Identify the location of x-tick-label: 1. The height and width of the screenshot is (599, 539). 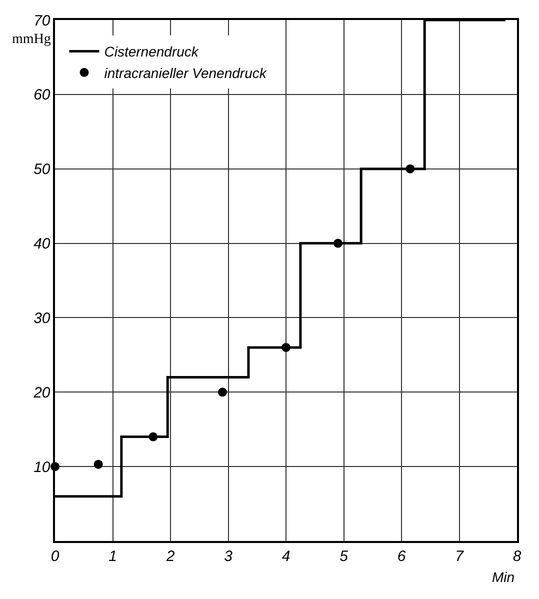
(112, 556).